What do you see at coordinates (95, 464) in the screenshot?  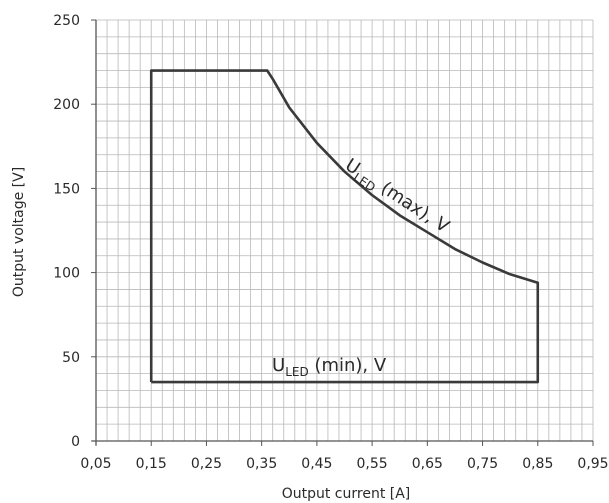 I see `x-tick-label: 0,05` at bounding box center [95, 464].